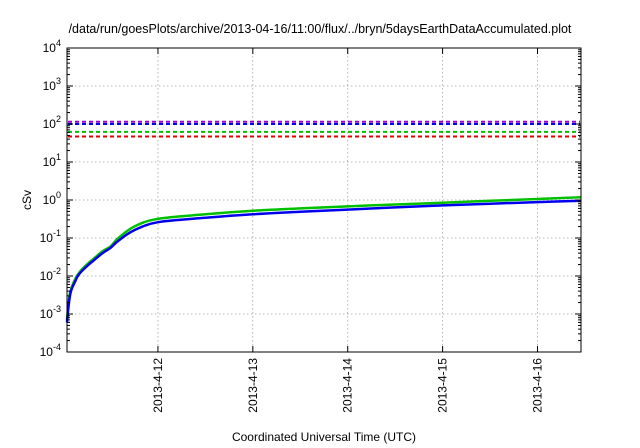 The width and height of the screenshot is (640, 448). I want to click on y-tick-label: 10⁻², so click(50, 274).